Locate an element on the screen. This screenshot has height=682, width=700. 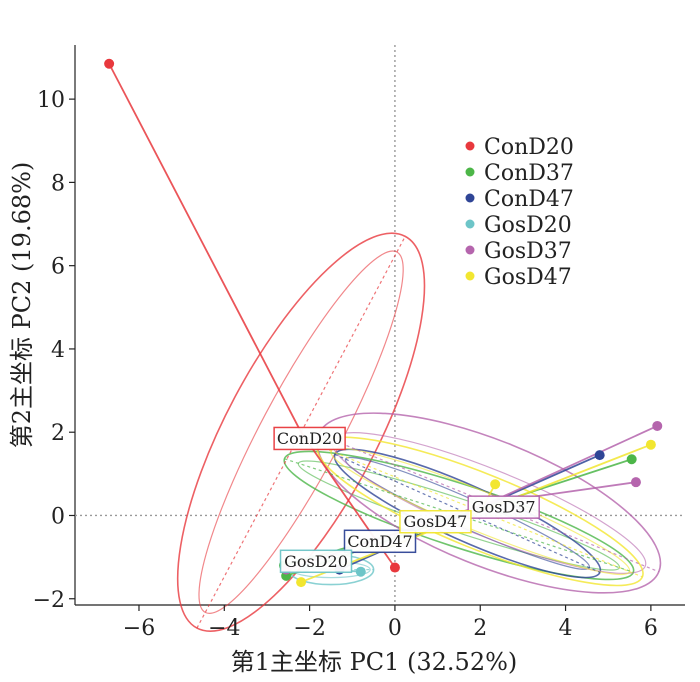
x-tick-label: 2 is located at coordinates (480, 628).